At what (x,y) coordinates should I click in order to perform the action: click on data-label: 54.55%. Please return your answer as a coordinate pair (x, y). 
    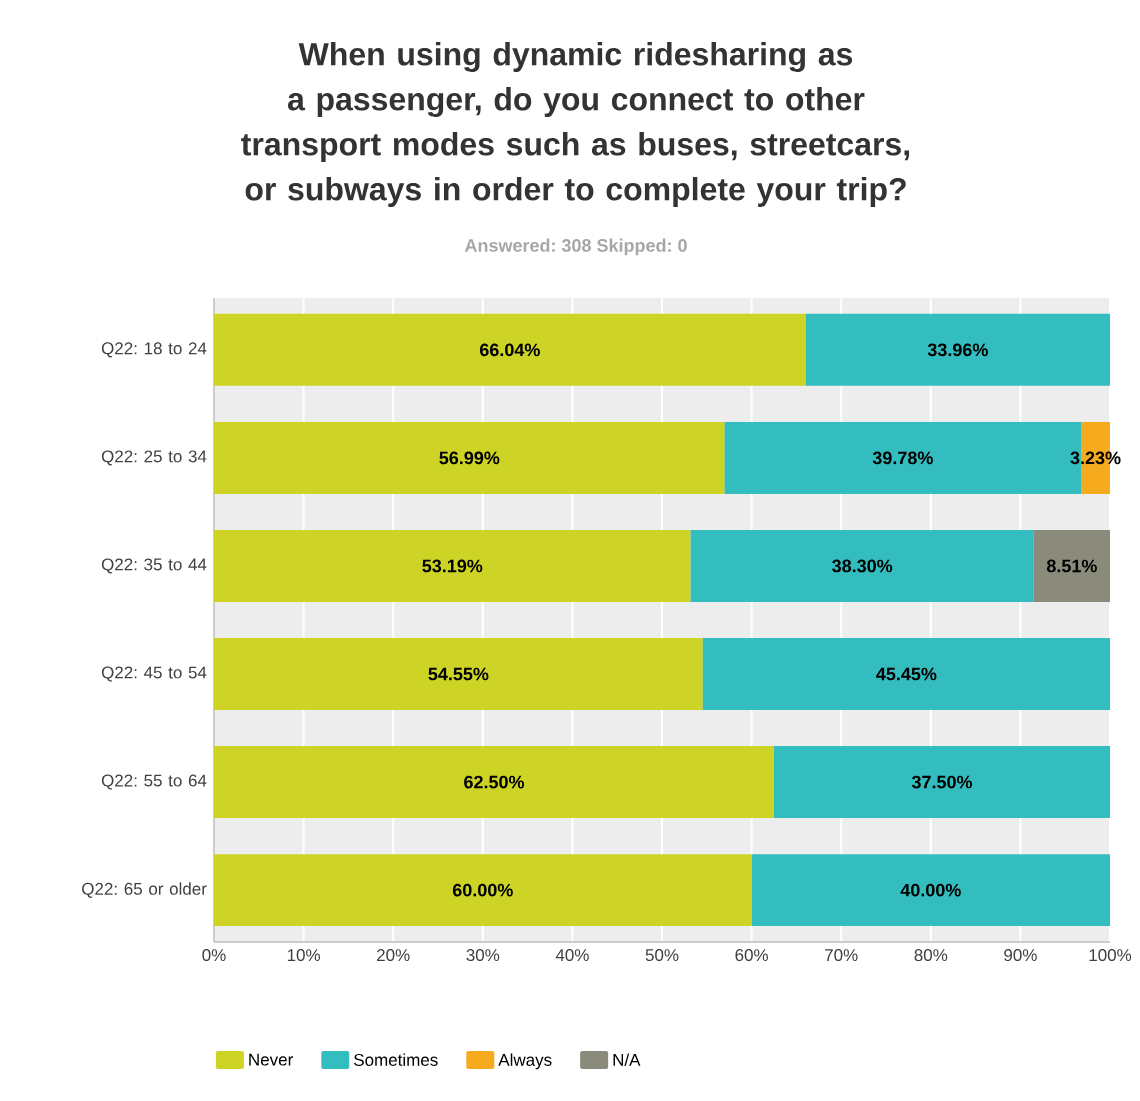
    Looking at the image, I should click on (458, 674).